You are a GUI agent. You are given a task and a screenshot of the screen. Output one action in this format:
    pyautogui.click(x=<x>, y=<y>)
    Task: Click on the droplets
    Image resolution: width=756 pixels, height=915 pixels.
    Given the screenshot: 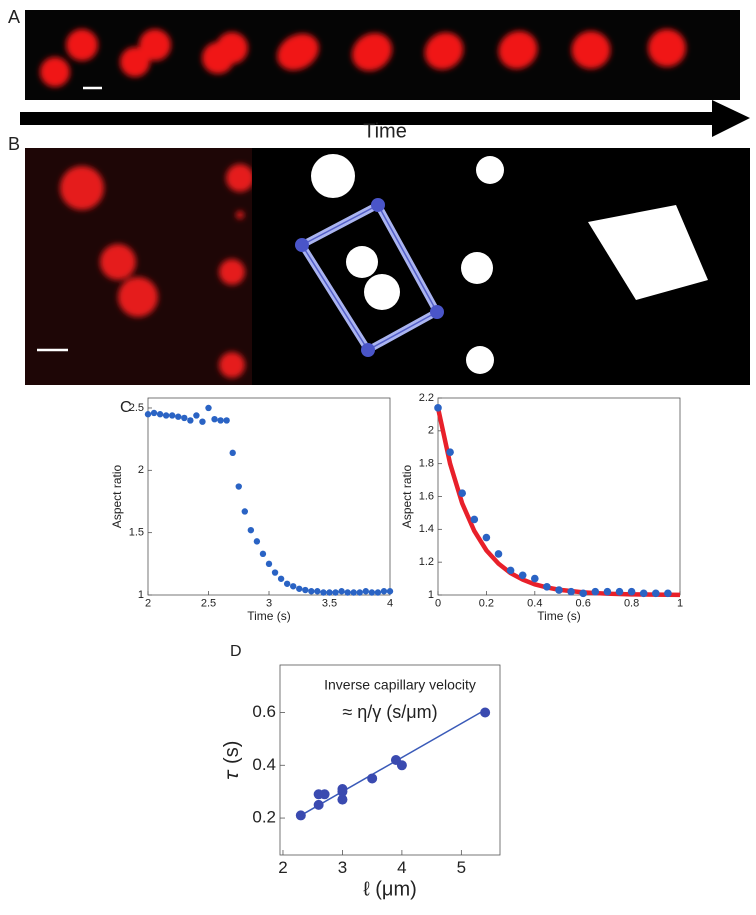 What is the action you would take?
    pyautogui.click(x=157, y=271)
    